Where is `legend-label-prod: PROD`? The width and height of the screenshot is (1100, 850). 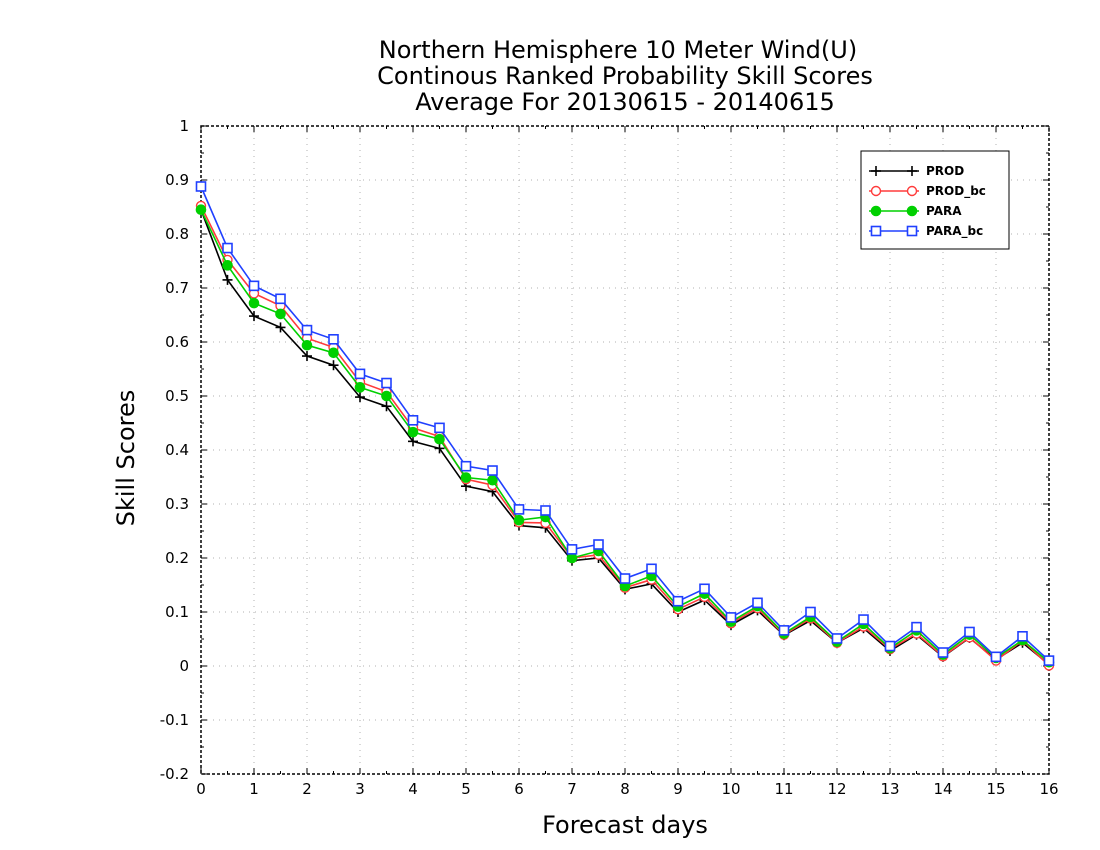 legend-label-prod: PROD is located at coordinates (945, 171).